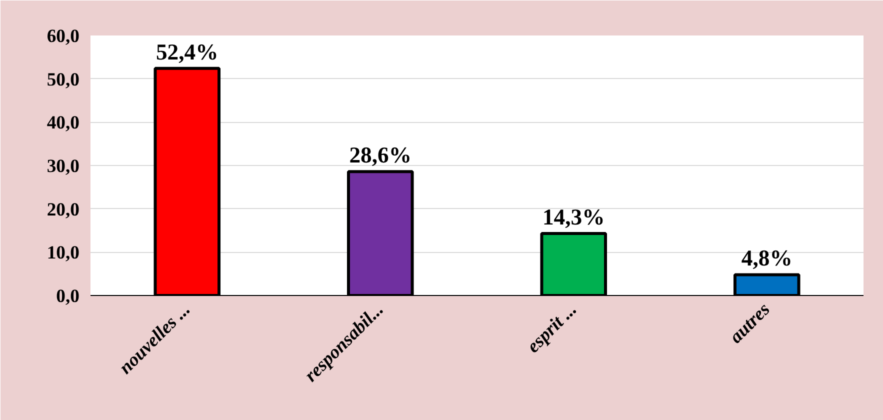 This screenshot has width=883, height=420. Describe the element at coordinates (68, 296) in the screenshot. I see `y-tick-label: 0,0` at that location.